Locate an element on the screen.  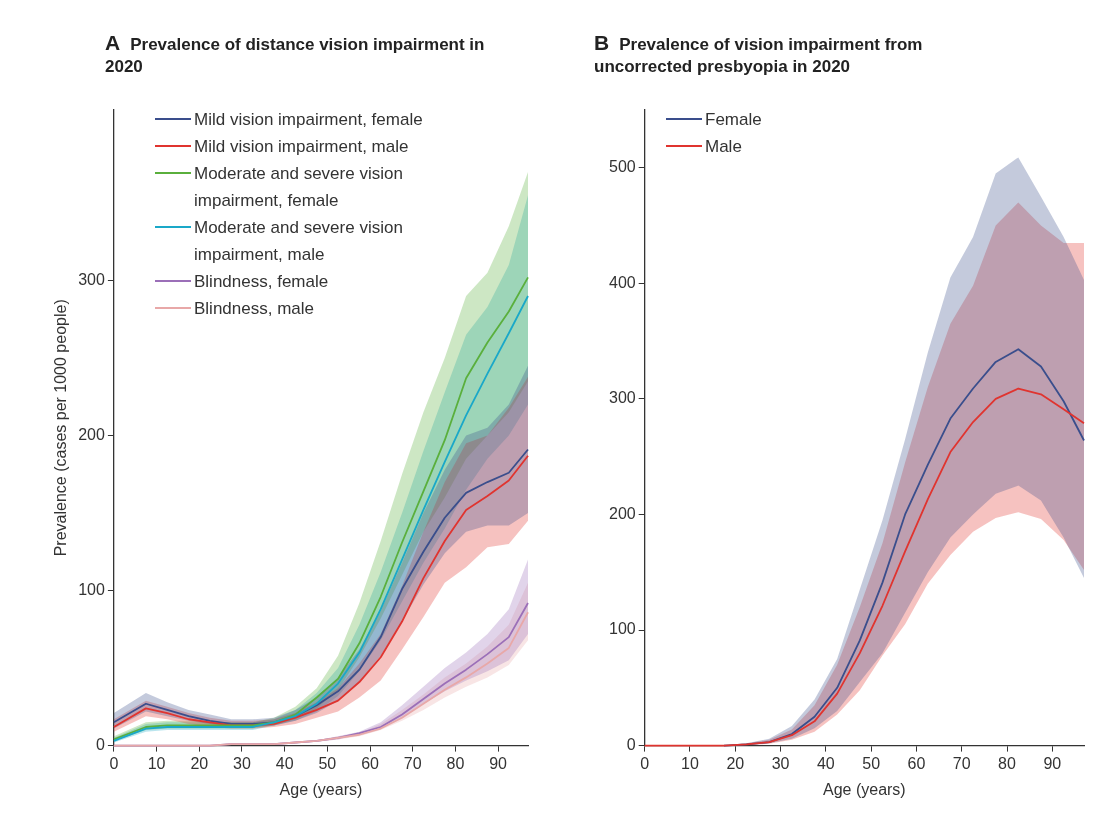
legend-label: Blindness, male is located at coordinates (254, 309).